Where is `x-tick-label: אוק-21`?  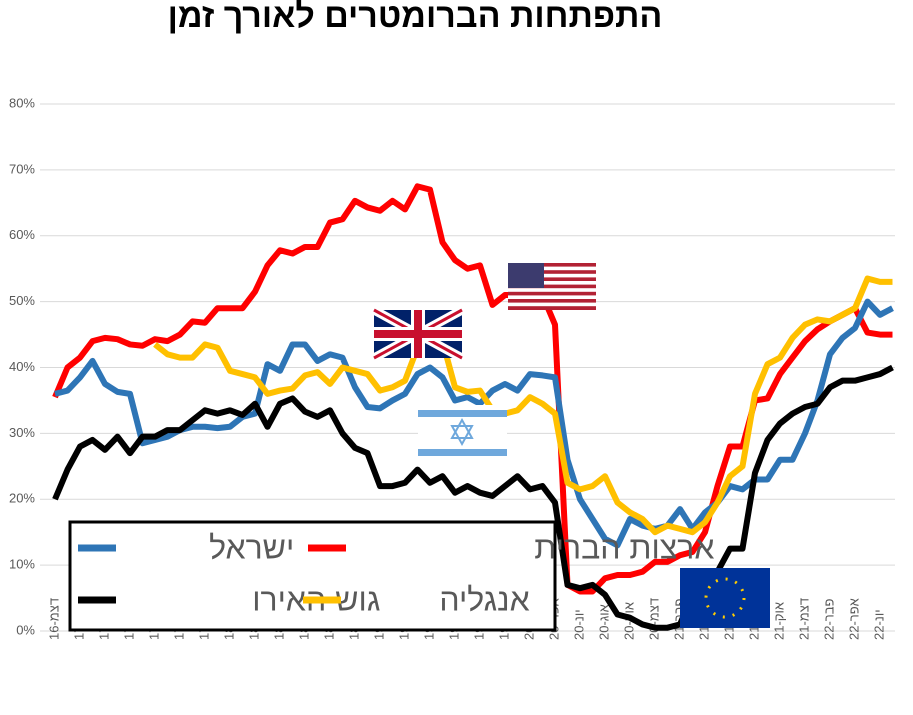
x-tick-label: אוק-21 is located at coordinates (778, 621).